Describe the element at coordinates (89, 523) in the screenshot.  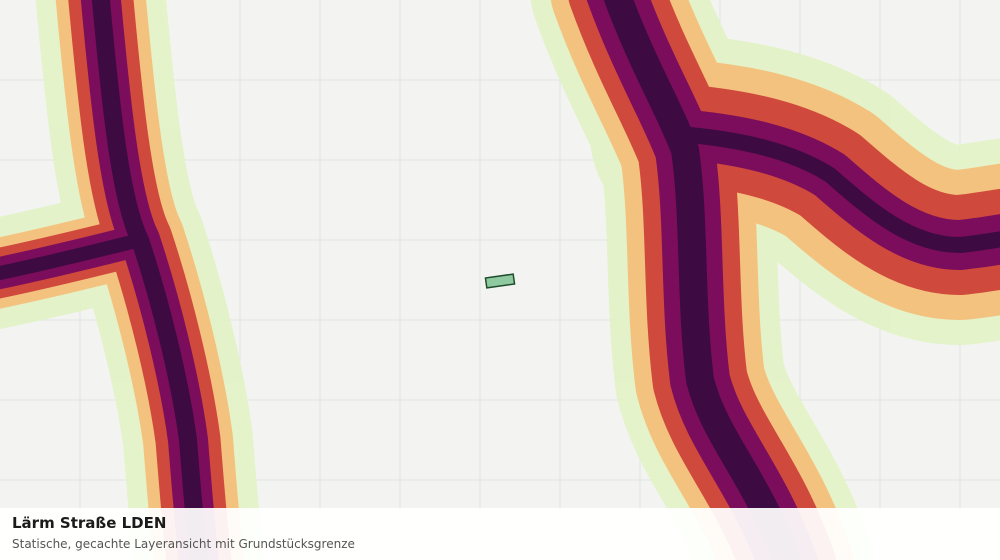
I see `map-title: Lärm Straße LDEN` at that location.